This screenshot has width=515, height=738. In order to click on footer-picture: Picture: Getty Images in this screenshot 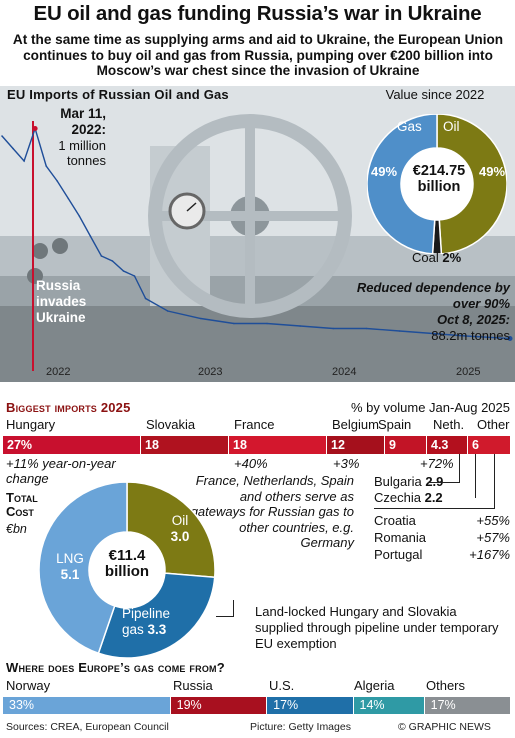, I will do `click(300, 727)`.